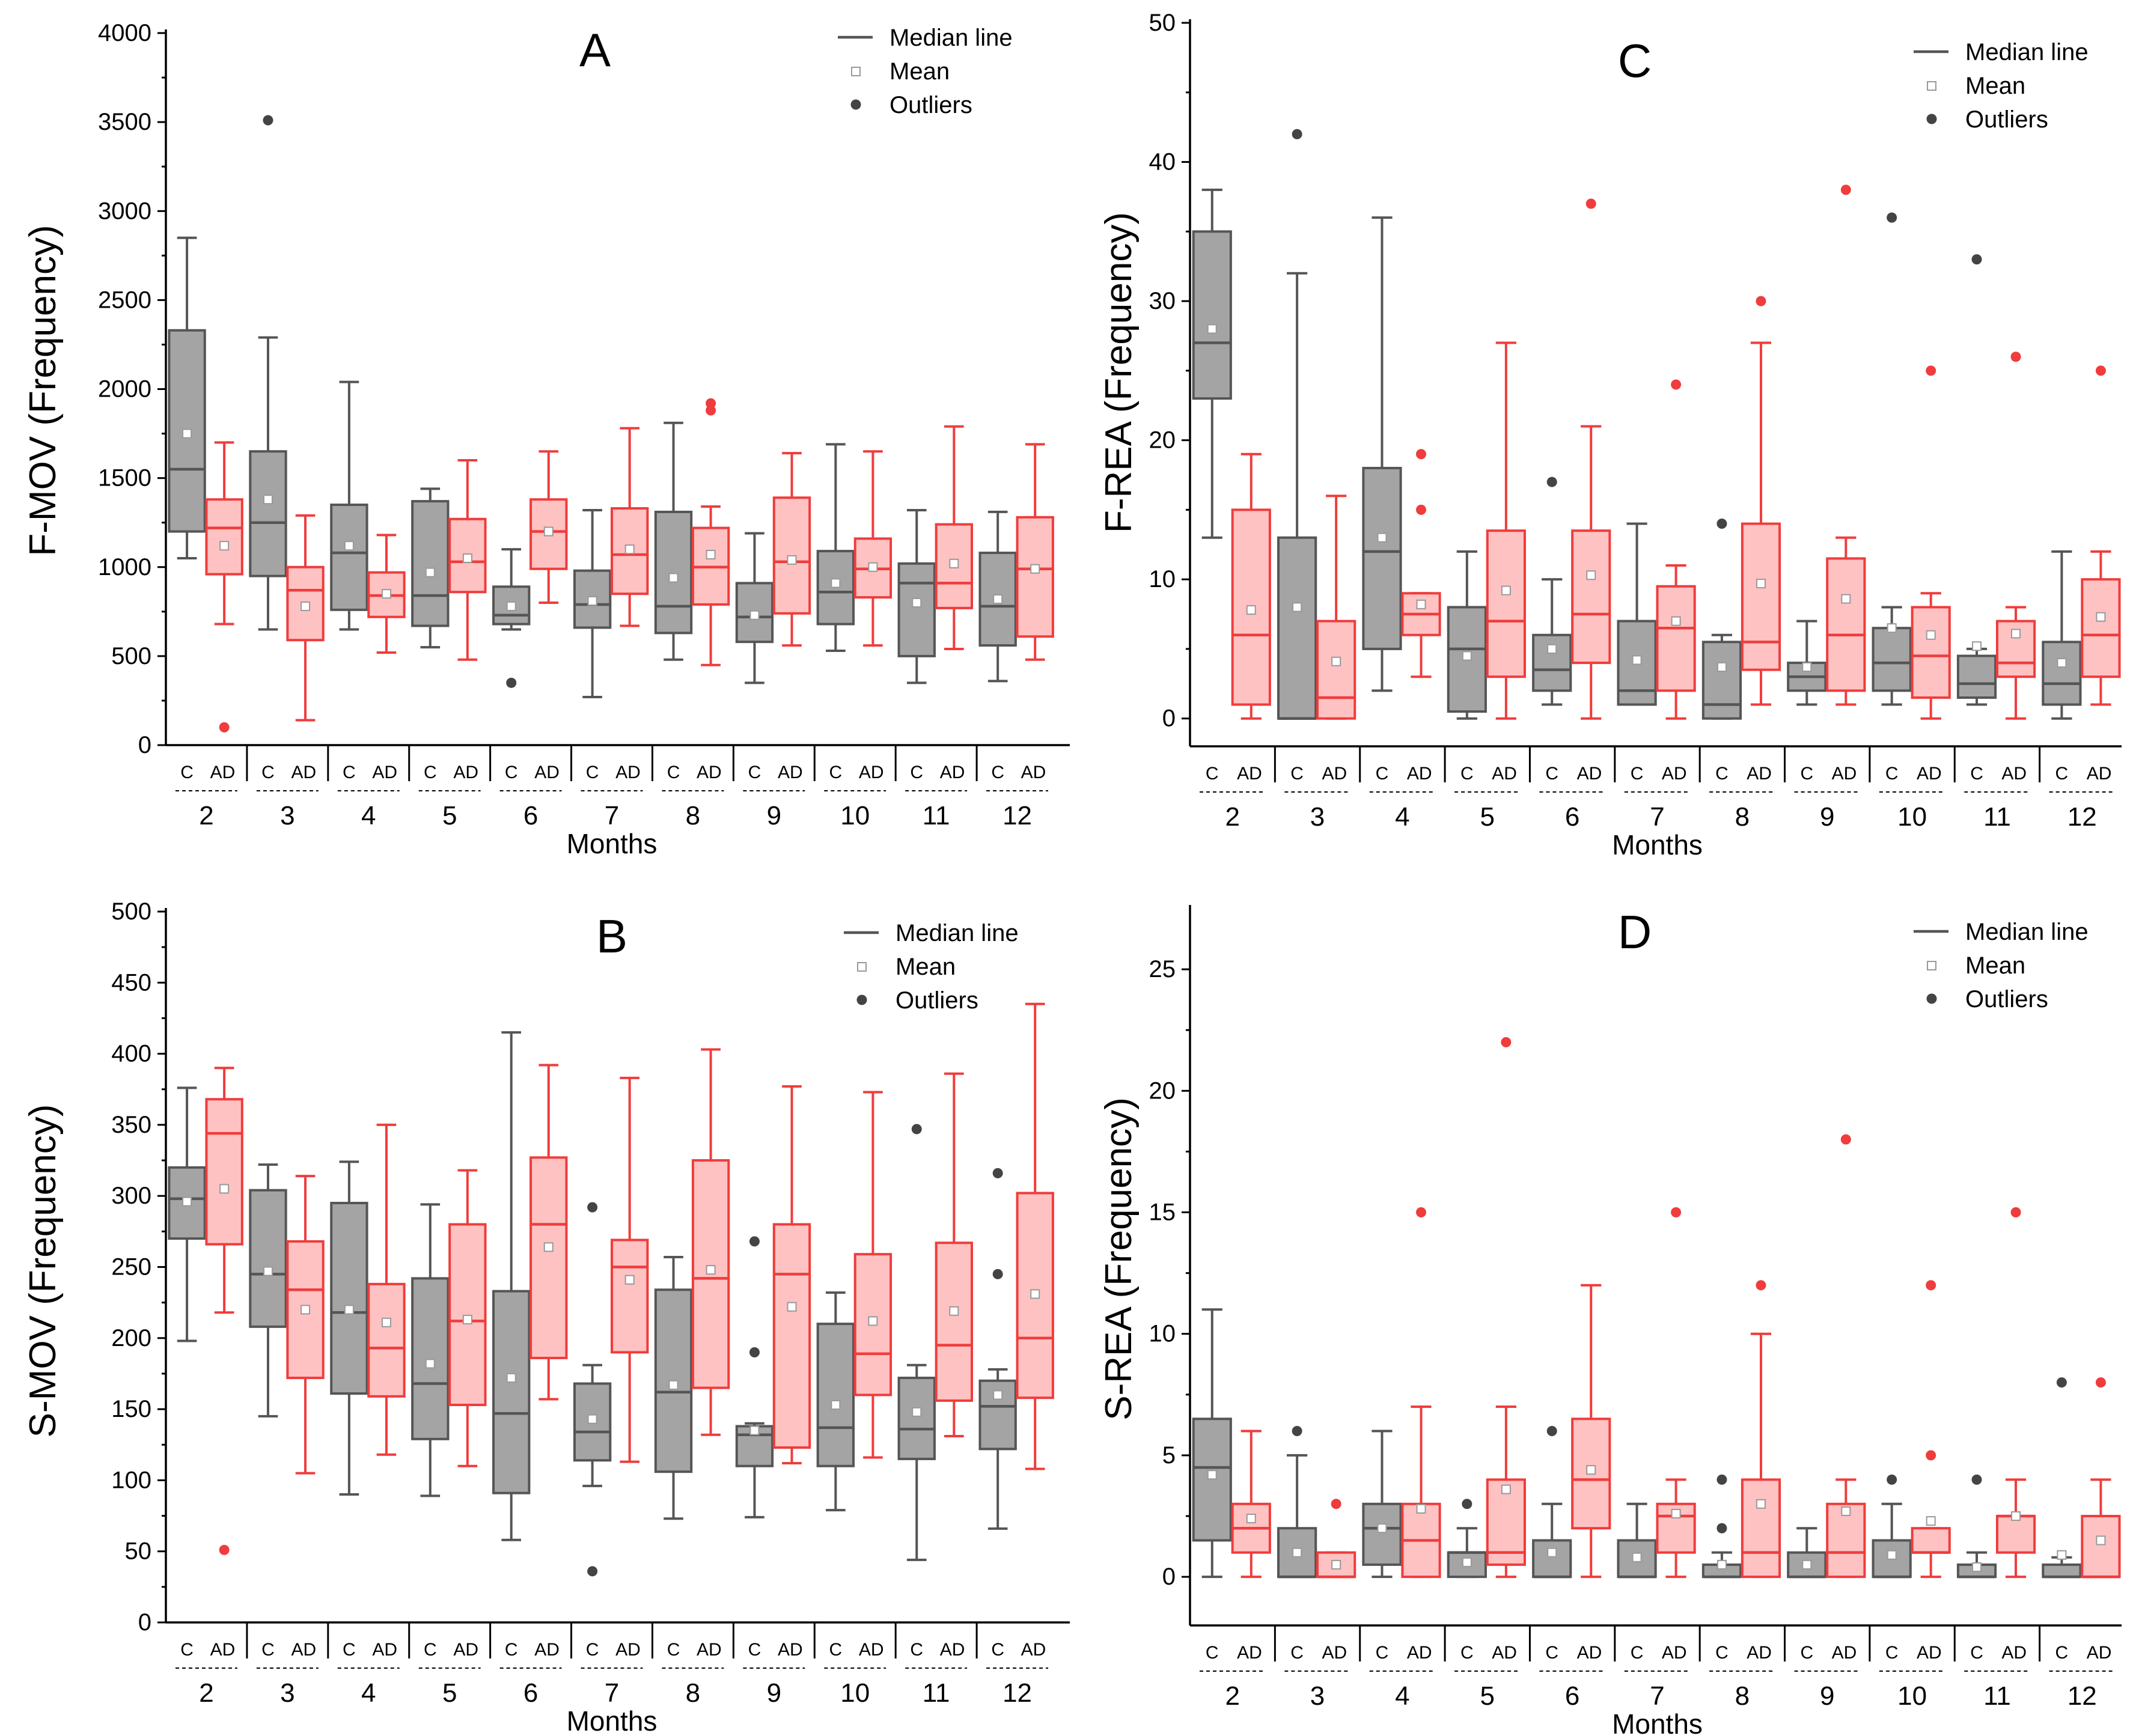 The height and width of the screenshot is (1736, 2136). Describe the element at coordinates (1635, 60) in the screenshot. I see `panel-label: C` at that location.